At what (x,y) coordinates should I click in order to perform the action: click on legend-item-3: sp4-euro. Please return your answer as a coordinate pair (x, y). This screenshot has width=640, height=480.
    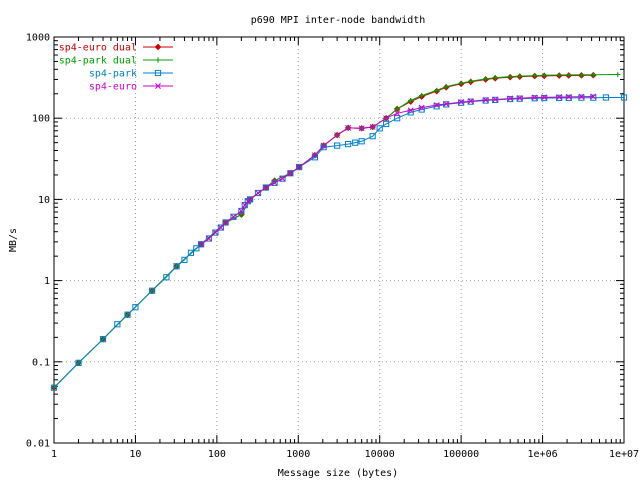
    Looking at the image, I should click on (131, 87).